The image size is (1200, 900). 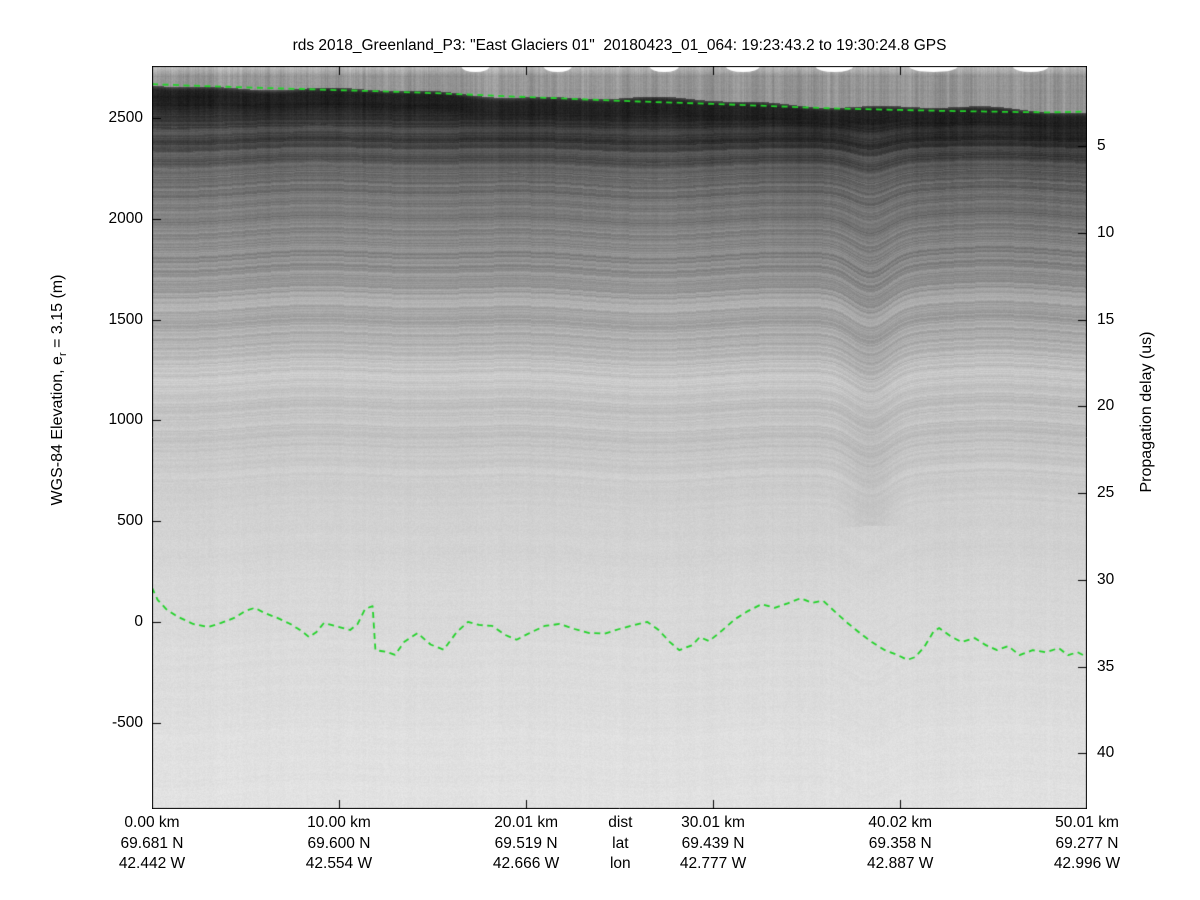 What do you see at coordinates (620, 863) in the screenshot?
I see `x-axis-row-legend-lon: lon` at bounding box center [620, 863].